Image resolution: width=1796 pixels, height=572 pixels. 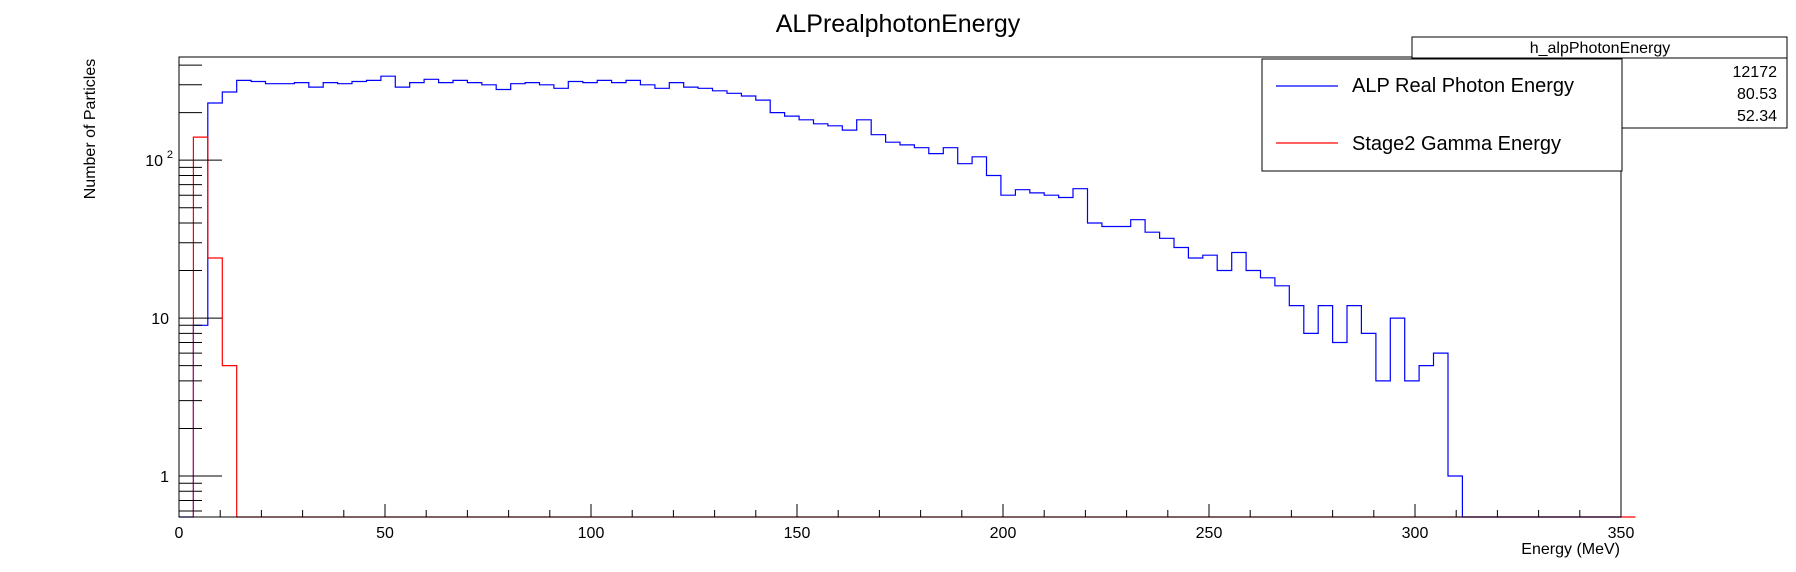 What do you see at coordinates (1003, 533) in the screenshot?
I see `x-tick-label: 200` at bounding box center [1003, 533].